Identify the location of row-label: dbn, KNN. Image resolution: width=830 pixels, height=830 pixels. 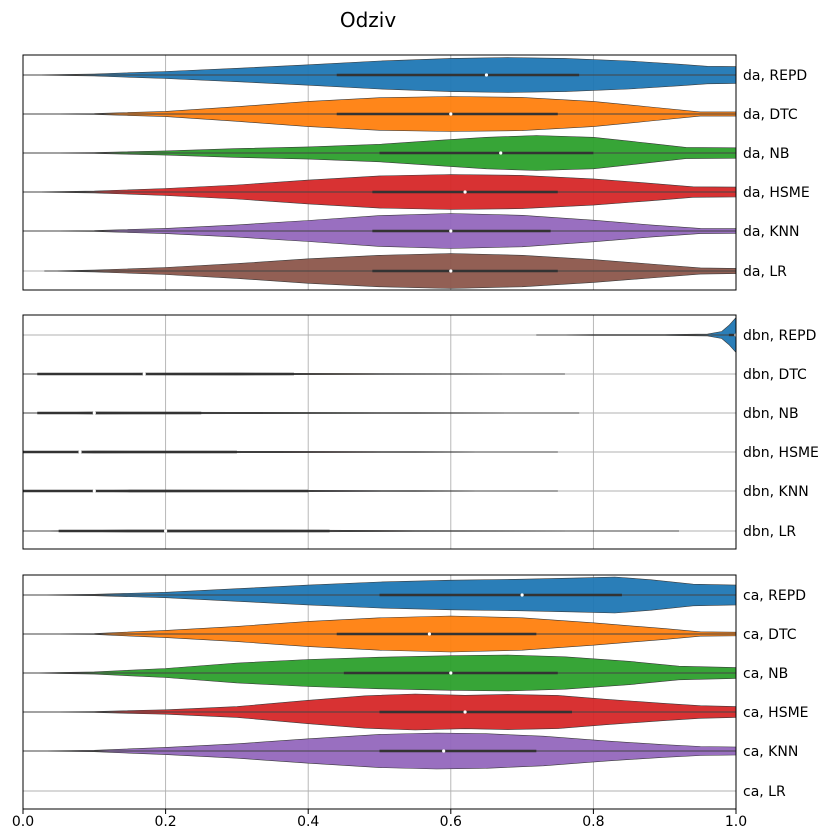
(776, 492).